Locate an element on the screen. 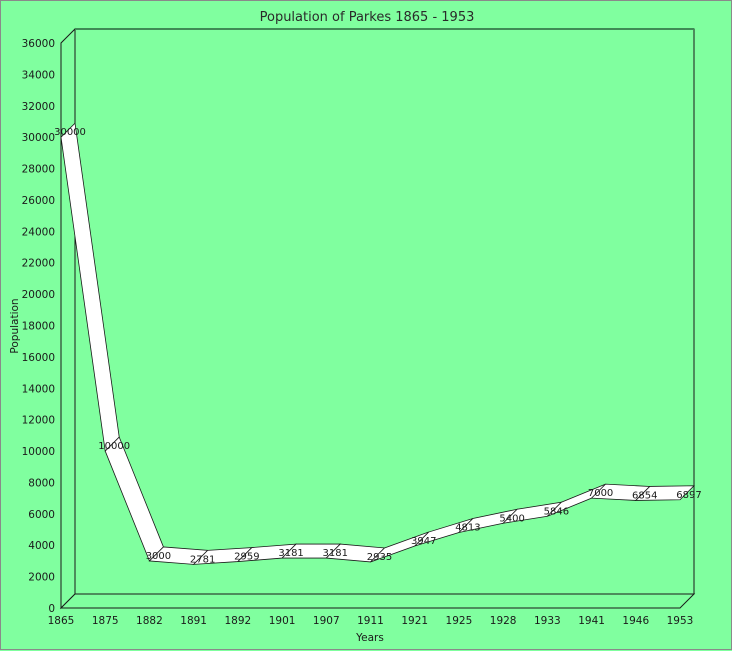  x-tick-label: 1921 is located at coordinates (414, 621).